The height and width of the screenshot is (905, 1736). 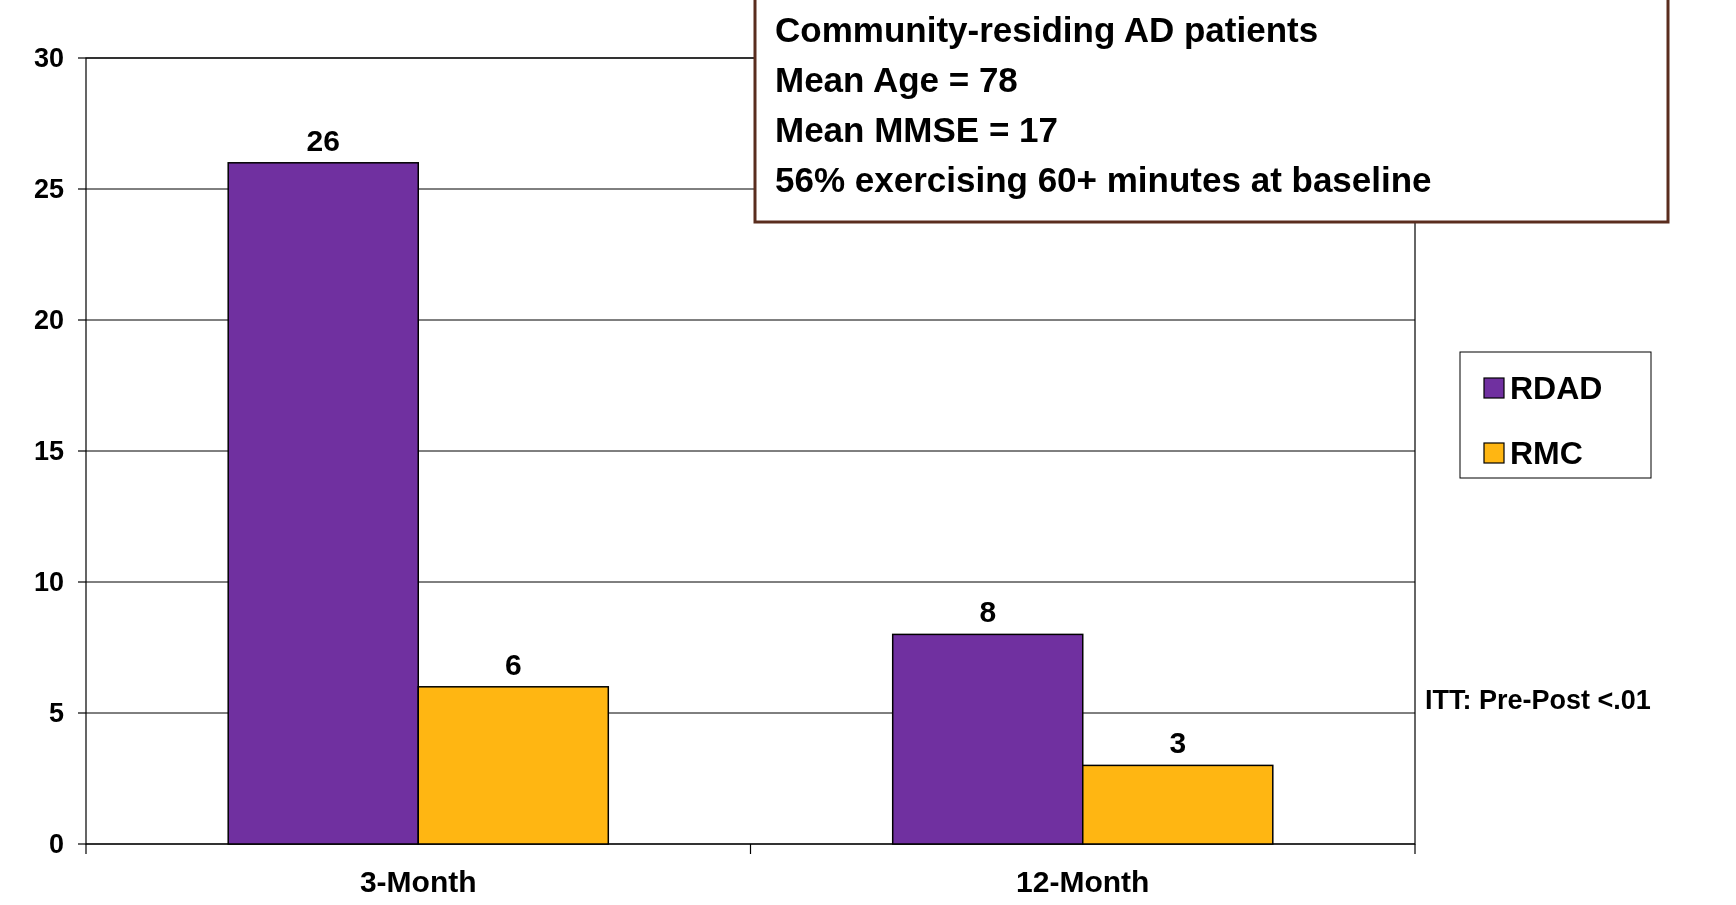 I want to click on y-tick-label: 20, so click(x=48, y=320).